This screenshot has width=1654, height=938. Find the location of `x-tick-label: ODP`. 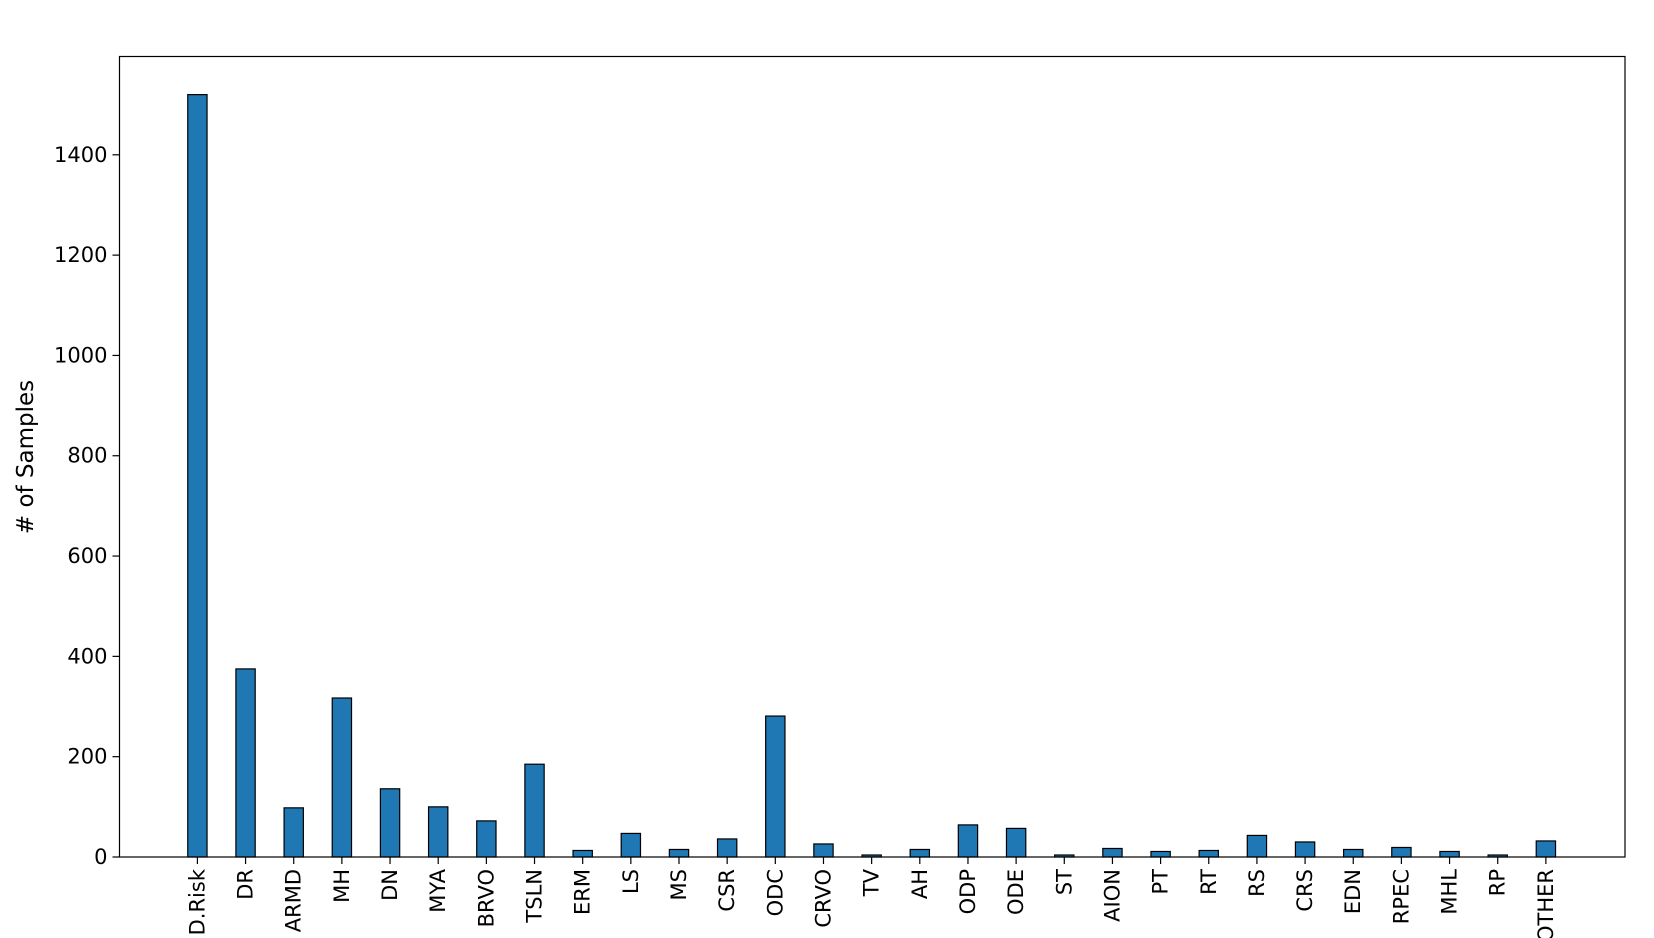

x-tick-label: ODP is located at coordinates (968, 891).